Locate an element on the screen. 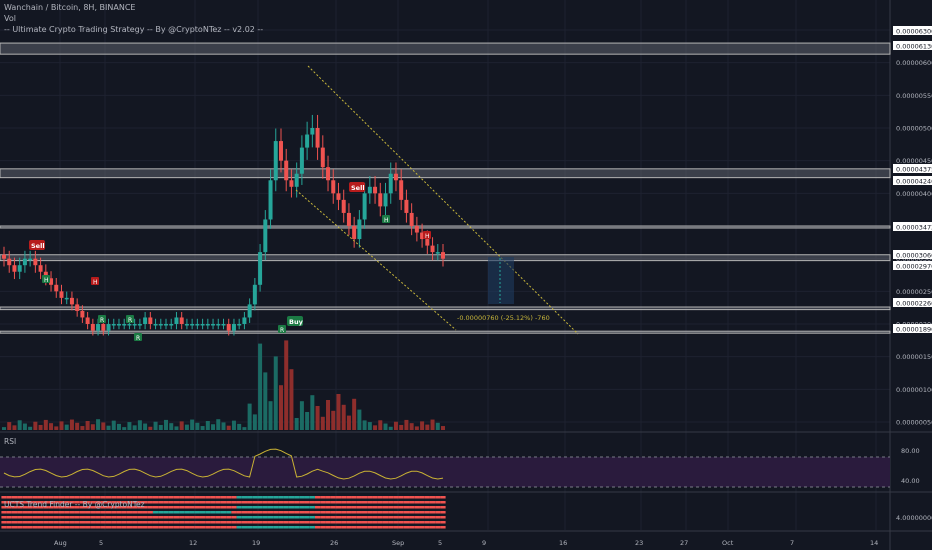 This screenshot has width=932, height=550. channel-line-lower is located at coordinates (376, 260).